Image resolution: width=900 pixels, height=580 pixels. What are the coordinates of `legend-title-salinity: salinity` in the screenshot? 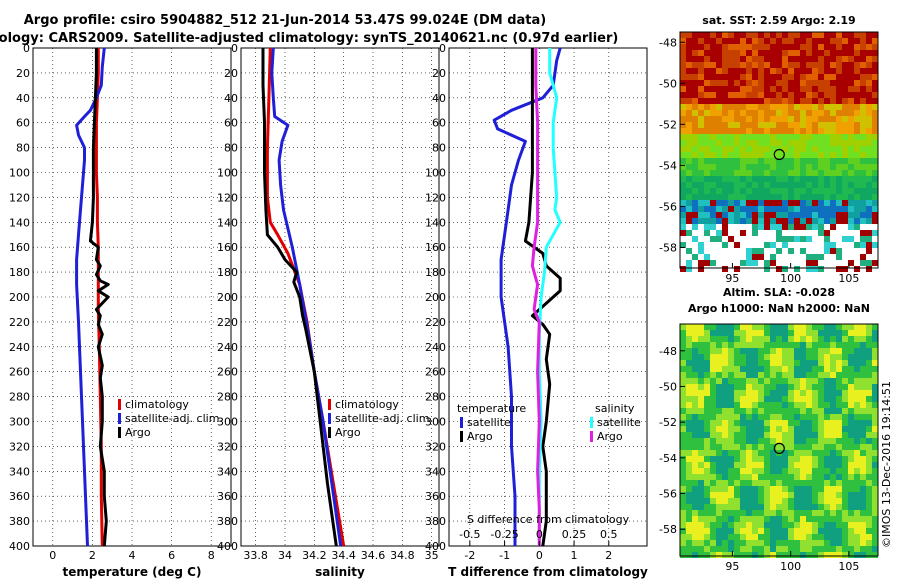 It's located at (615, 408).